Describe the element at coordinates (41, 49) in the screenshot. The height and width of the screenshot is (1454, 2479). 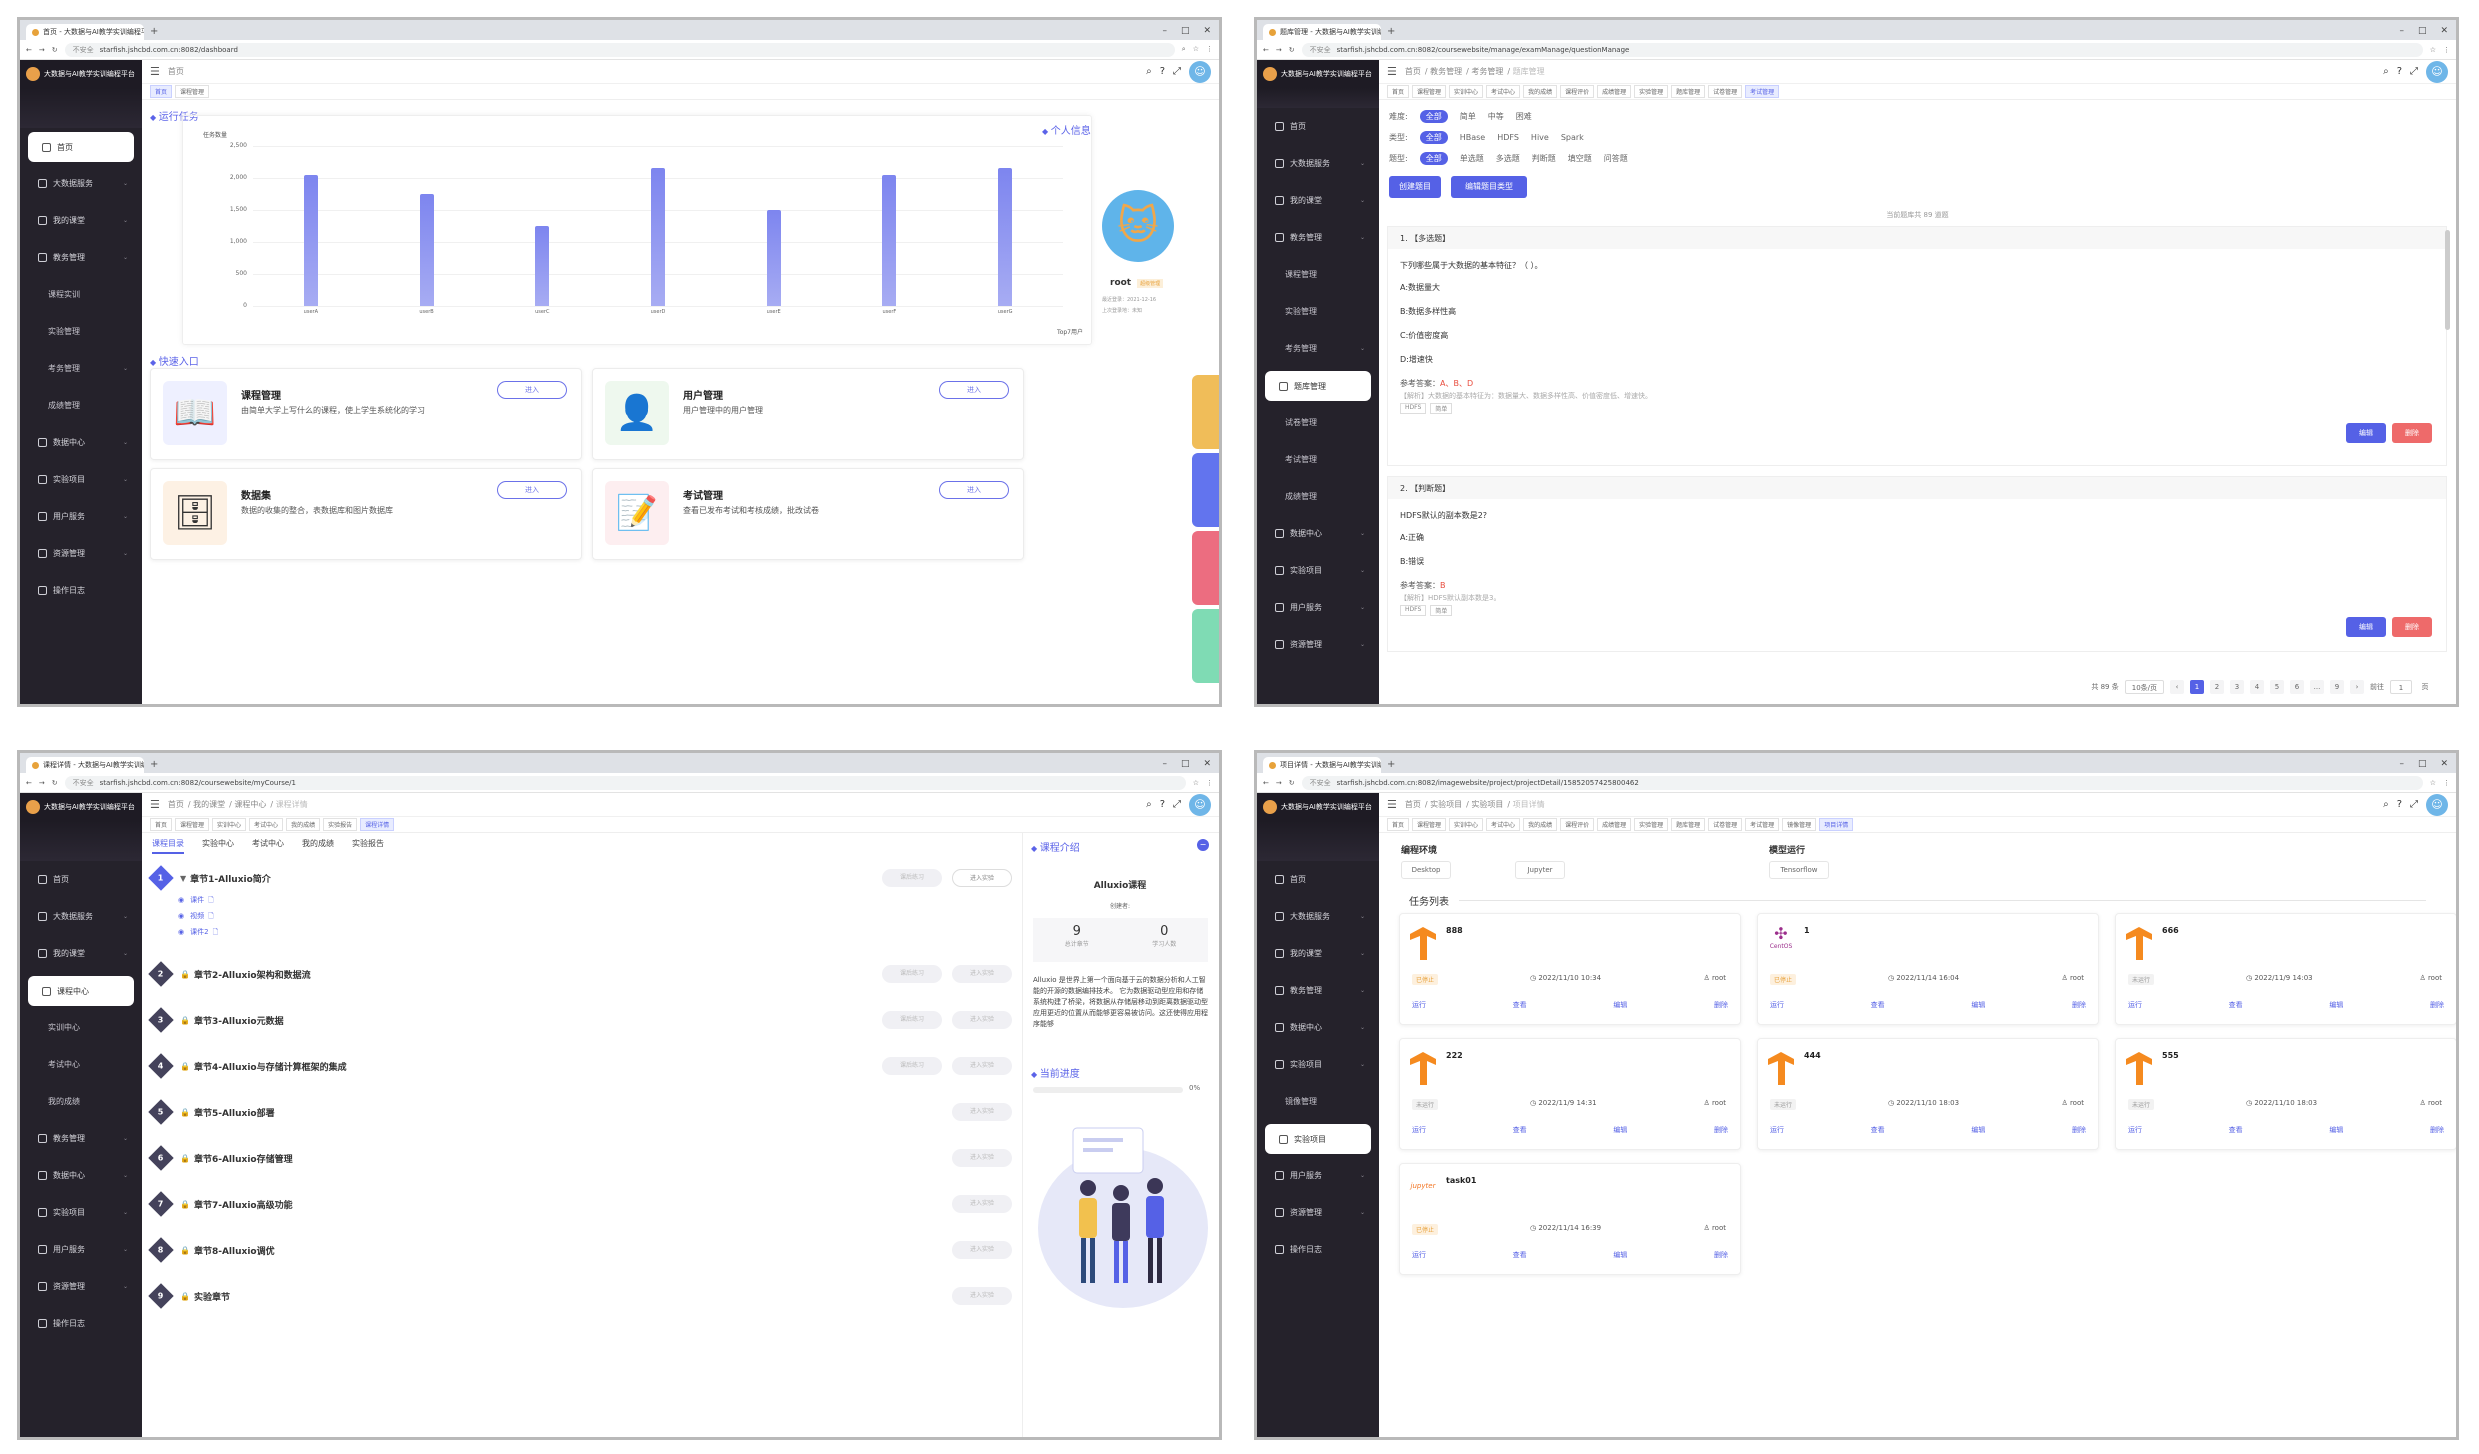
I see `forward-icon: →` at that location.